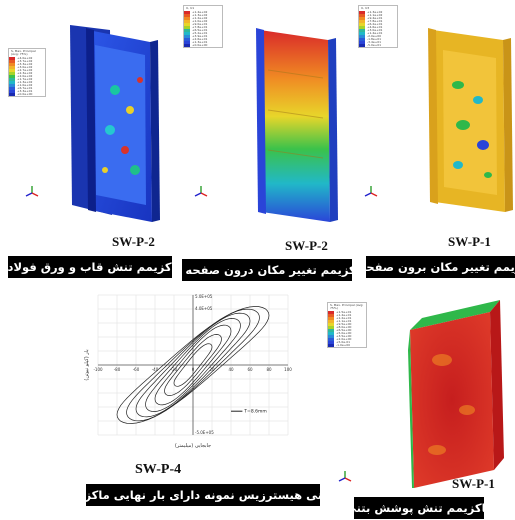  What do you see at coordinates (193, 369) in the screenshot?
I see `x-tick-label: 0` at bounding box center [193, 369].